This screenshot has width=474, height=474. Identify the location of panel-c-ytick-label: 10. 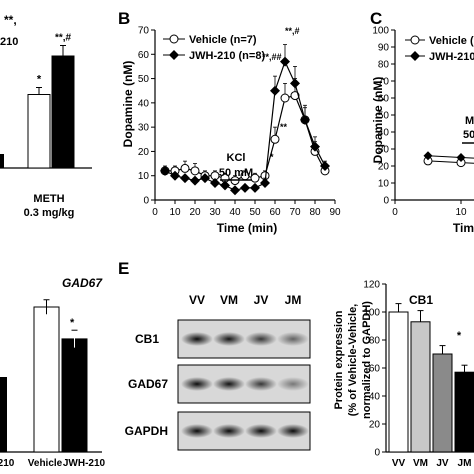
(384, 184).